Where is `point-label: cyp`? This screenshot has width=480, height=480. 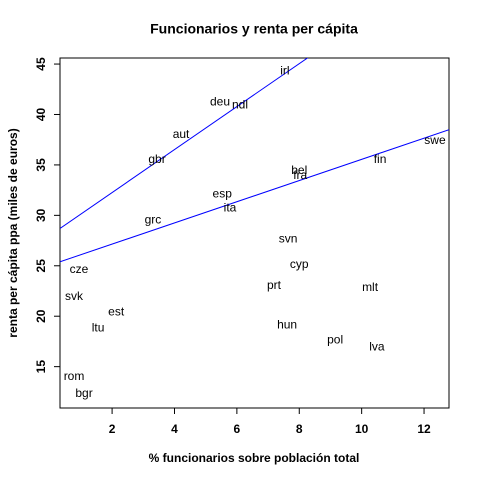
point-label: cyp is located at coordinates (299, 264).